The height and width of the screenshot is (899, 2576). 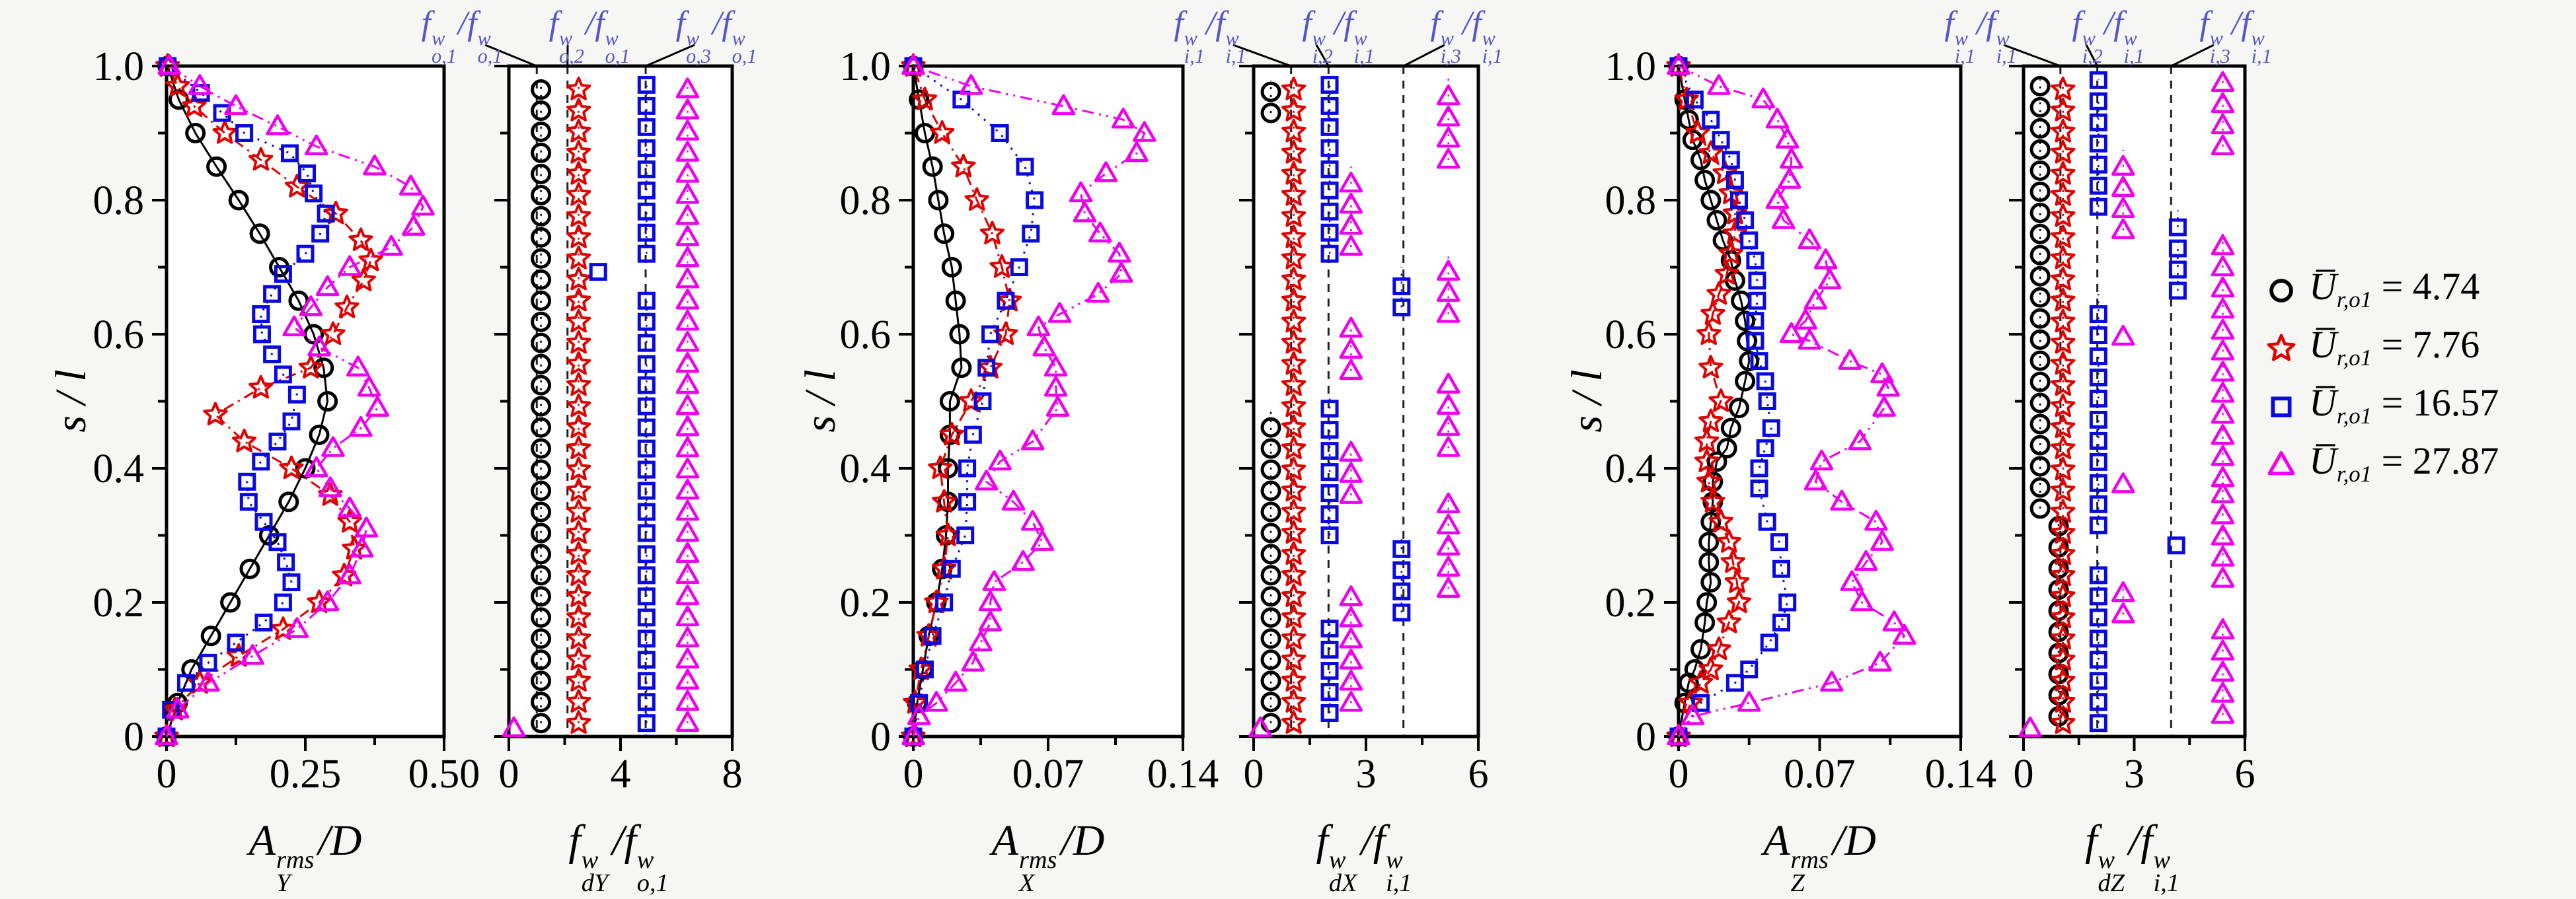 I want to click on x-tick-label-AY-0.25: 0.25, so click(x=306, y=774).